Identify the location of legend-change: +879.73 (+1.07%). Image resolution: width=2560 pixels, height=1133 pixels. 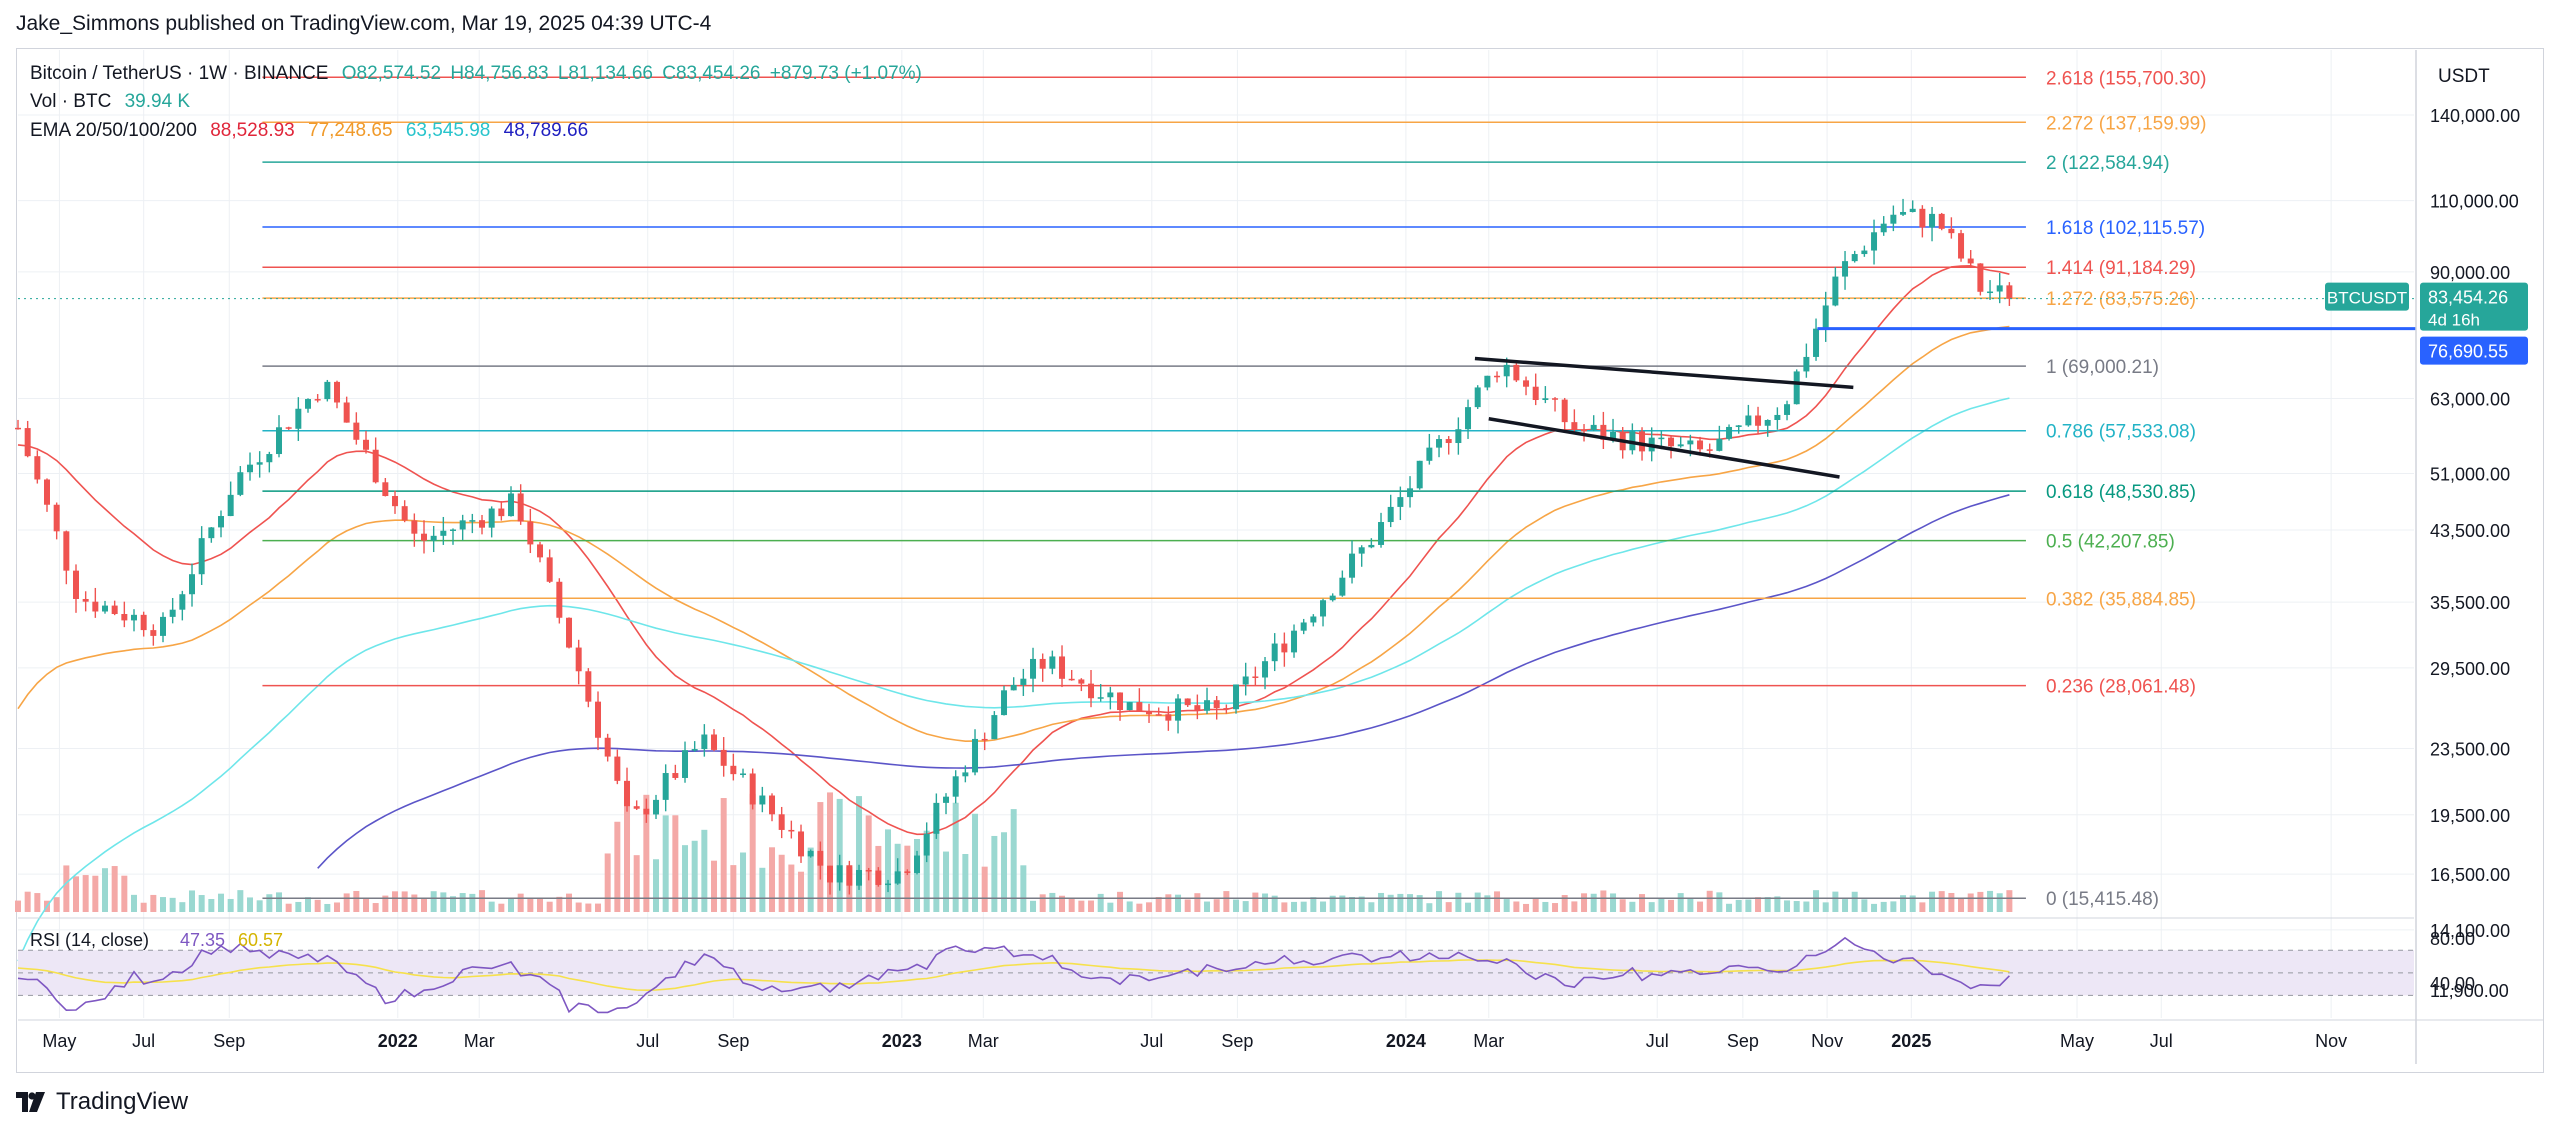
(845, 73).